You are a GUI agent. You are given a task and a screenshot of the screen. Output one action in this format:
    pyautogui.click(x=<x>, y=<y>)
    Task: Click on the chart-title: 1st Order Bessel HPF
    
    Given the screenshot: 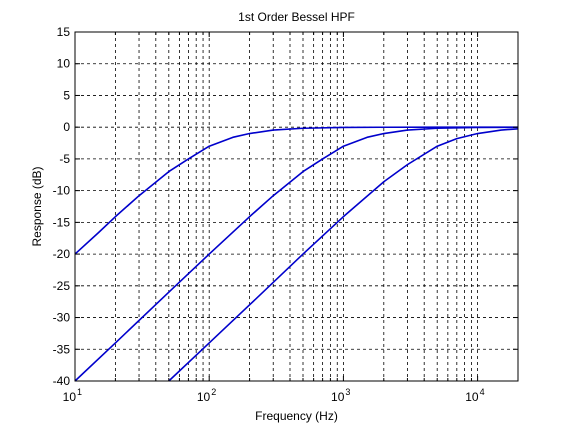 What is the action you would take?
    pyautogui.click(x=296, y=17)
    